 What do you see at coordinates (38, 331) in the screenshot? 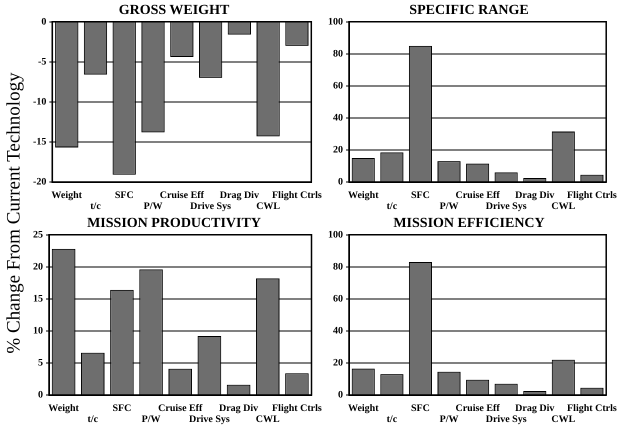
I see `y-tick-label: 10` at bounding box center [38, 331].